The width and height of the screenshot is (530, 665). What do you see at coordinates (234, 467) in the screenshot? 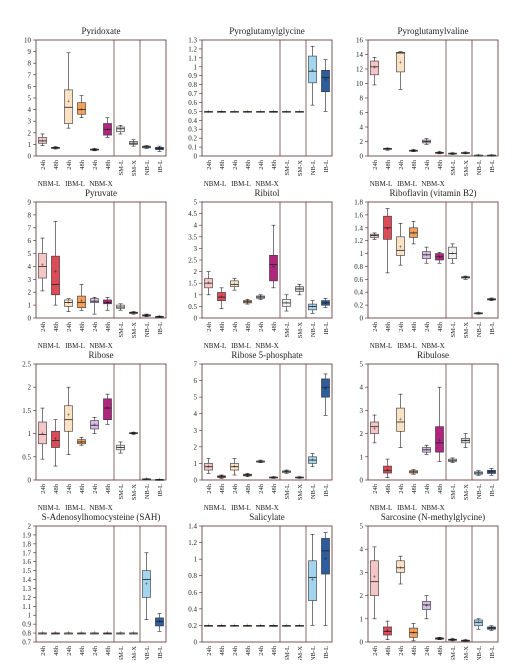
I see `box-ibm-l-24h: +` at bounding box center [234, 467].